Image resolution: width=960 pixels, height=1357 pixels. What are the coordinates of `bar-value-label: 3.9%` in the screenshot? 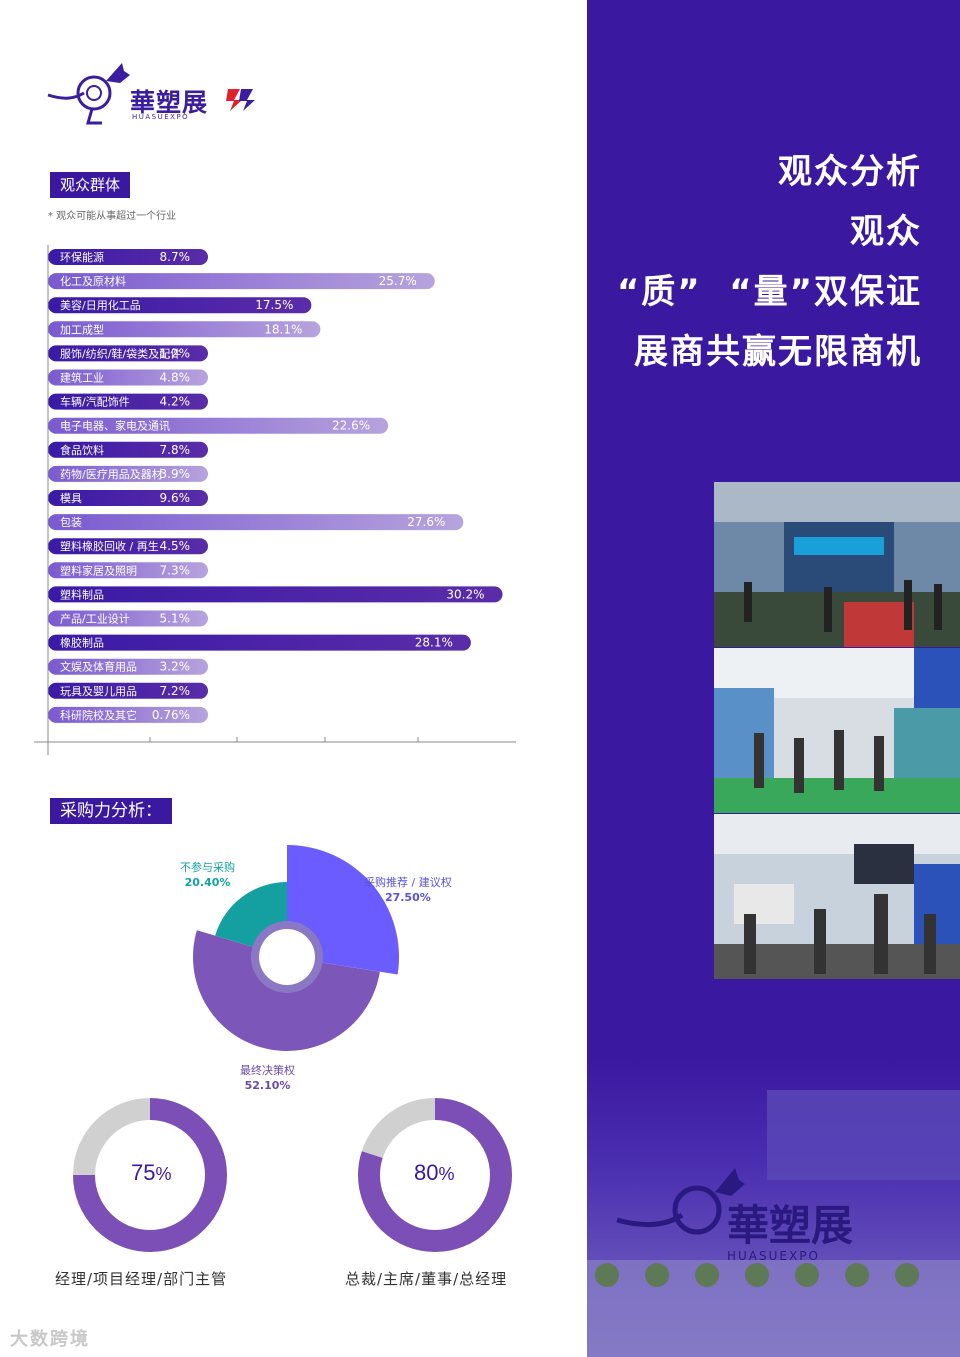 It's located at (175, 474).